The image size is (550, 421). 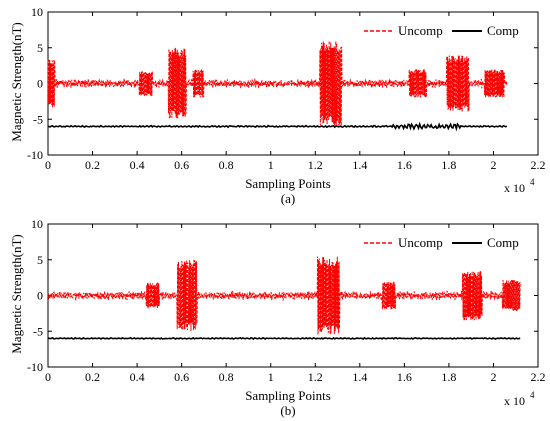 I want to click on x-axis-title-b: Sampling Points, so click(x=288, y=395).